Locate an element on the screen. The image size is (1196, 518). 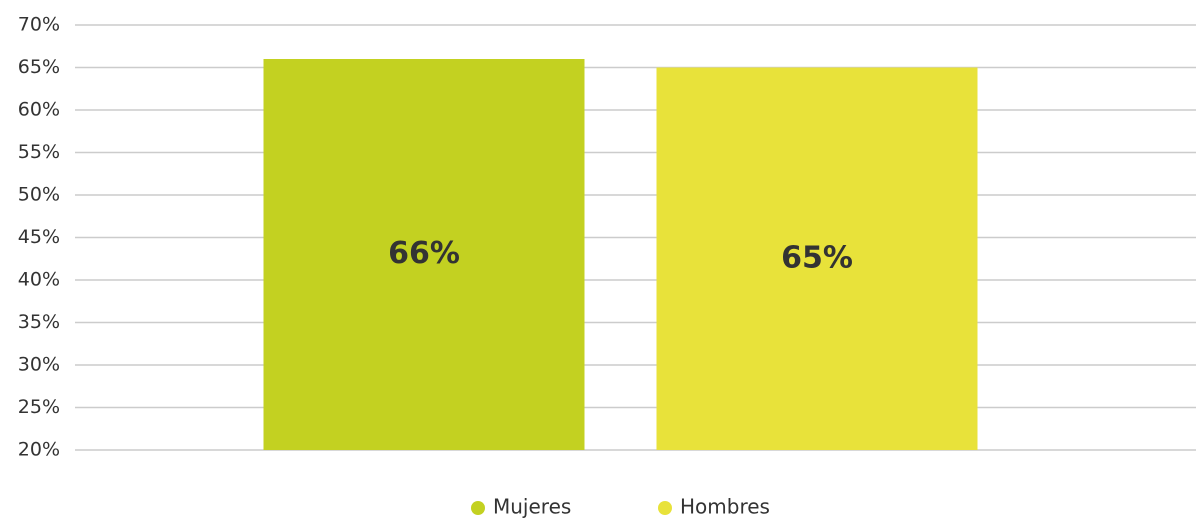
y-tick-label: 35% is located at coordinates (39, 322).